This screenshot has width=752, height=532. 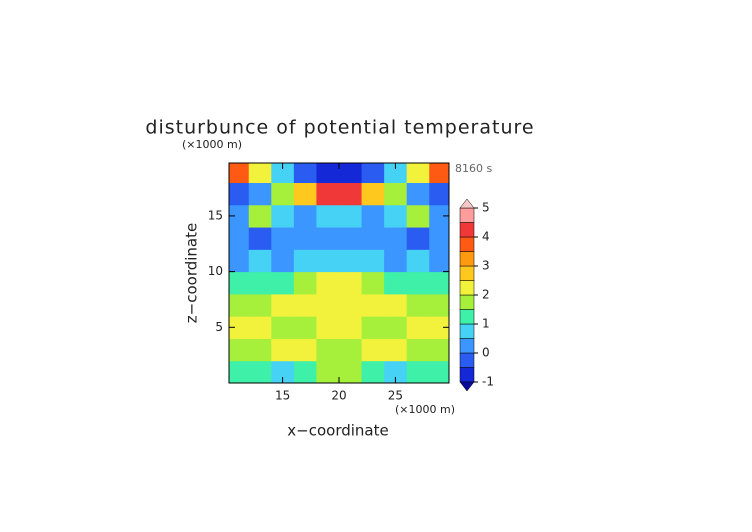 What do you see at coordinates (215, 271) in the screenshot?
I see `y-tick-label: 10` at bounding box center [215, 271].